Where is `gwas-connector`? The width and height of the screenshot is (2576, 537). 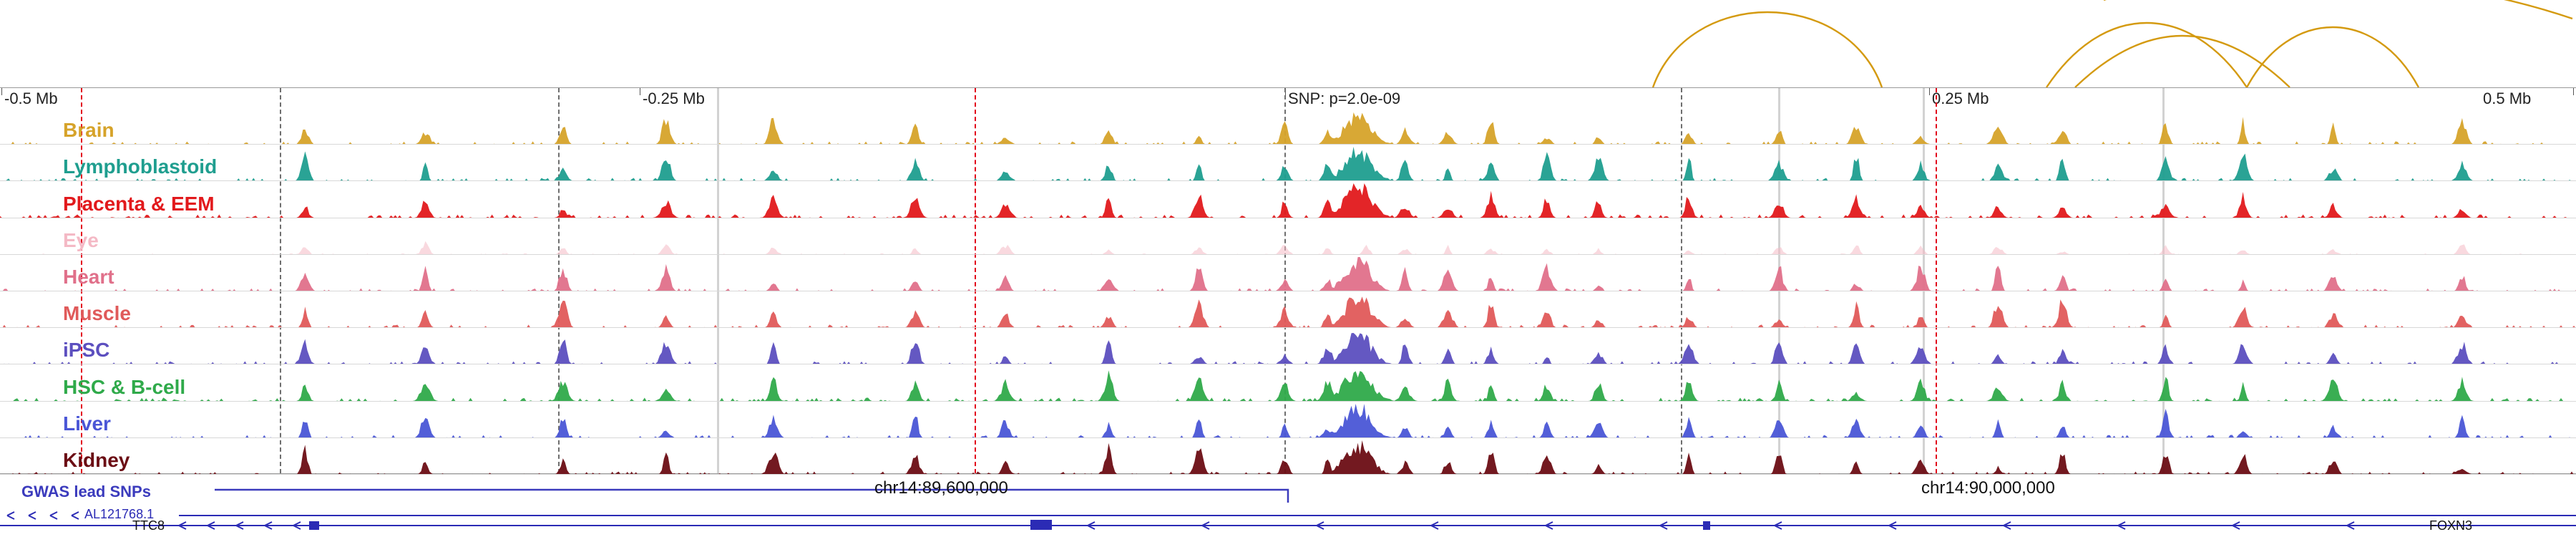 gwas-connector is located at coordinates (752, 495).